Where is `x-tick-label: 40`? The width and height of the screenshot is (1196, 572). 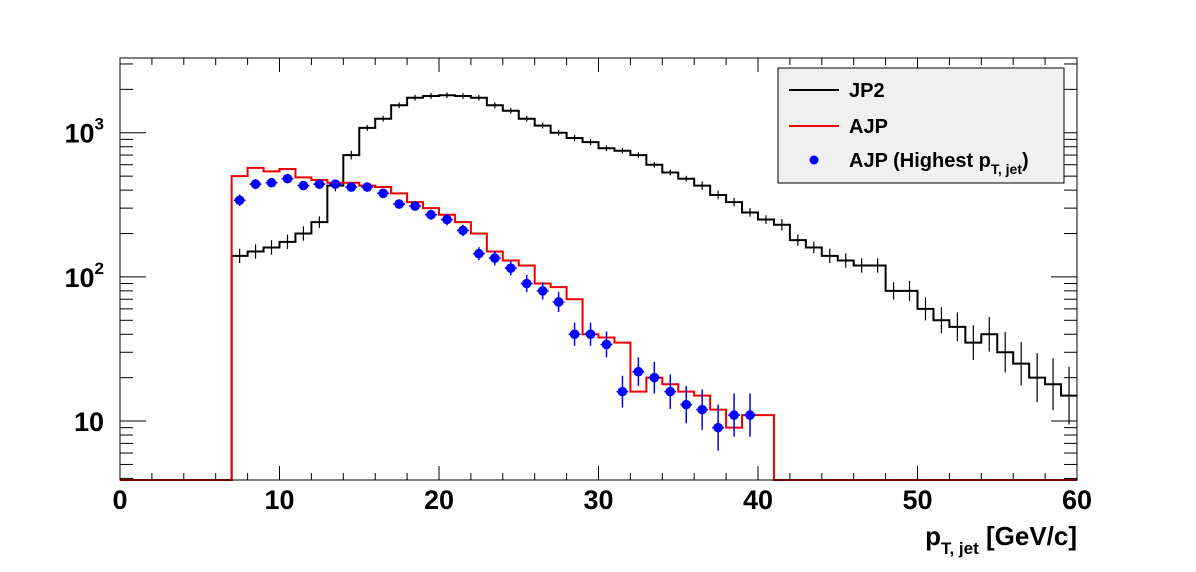 x-tick-label: 40 is located at coordinates (758, 500).